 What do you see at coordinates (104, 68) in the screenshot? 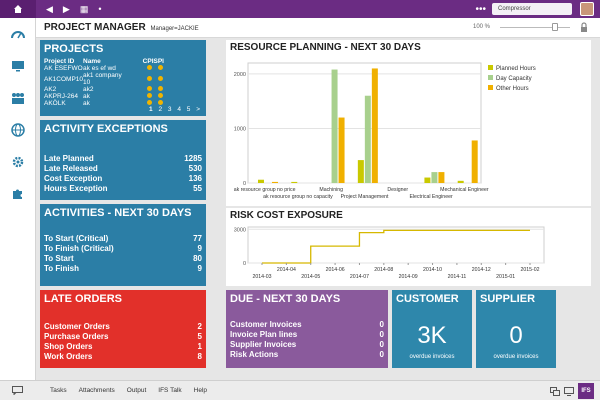
I see `table-row: AK ESEFWO ak es ef wd` at bounding box center [104, 68].